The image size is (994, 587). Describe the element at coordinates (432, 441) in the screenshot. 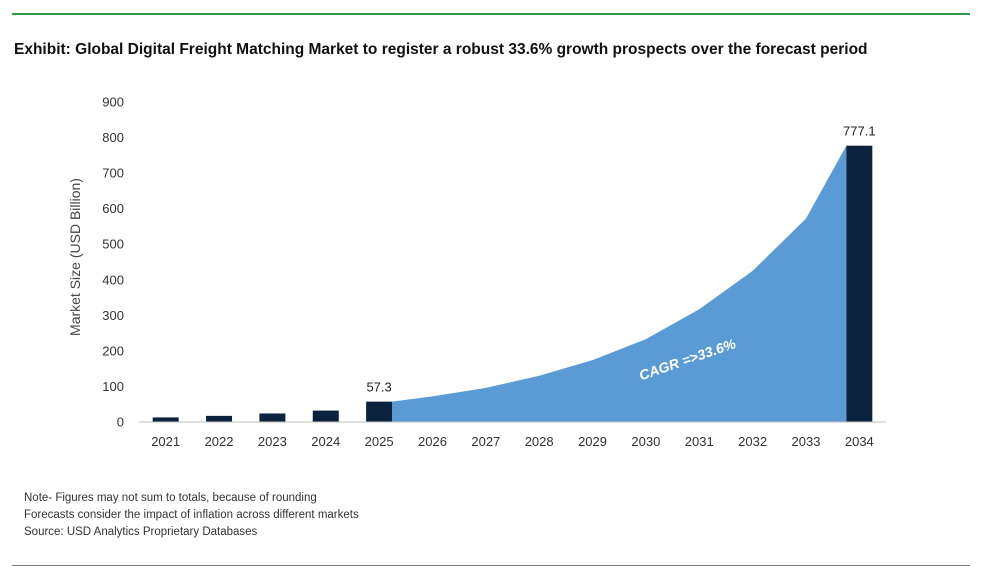

I see `x-tick-label: 2026` at that location.